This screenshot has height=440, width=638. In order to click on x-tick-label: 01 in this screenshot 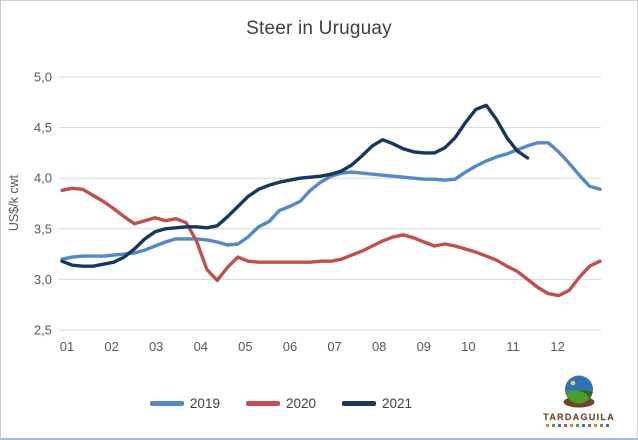, I will do `click(67, 346)`.